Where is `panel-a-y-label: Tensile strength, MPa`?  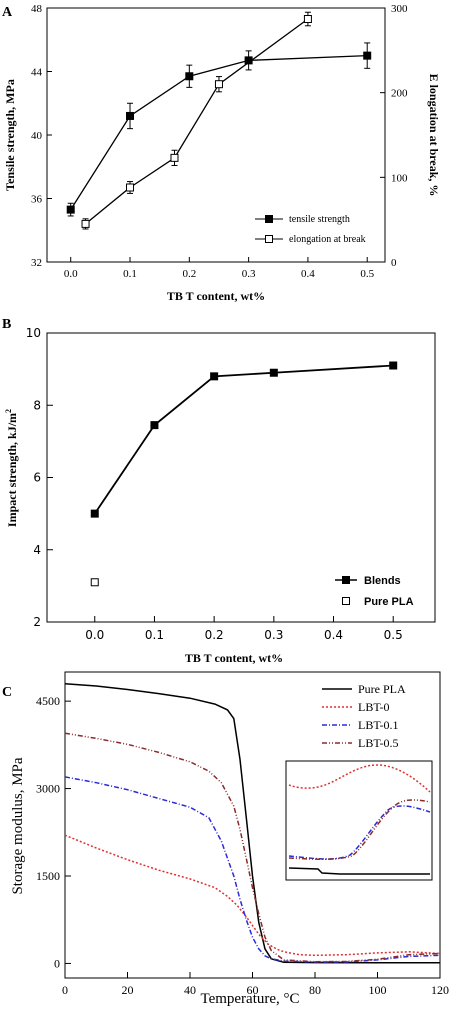 panel-a-y-label: Tensile strength, MPa is located at coordinates (10, 135).